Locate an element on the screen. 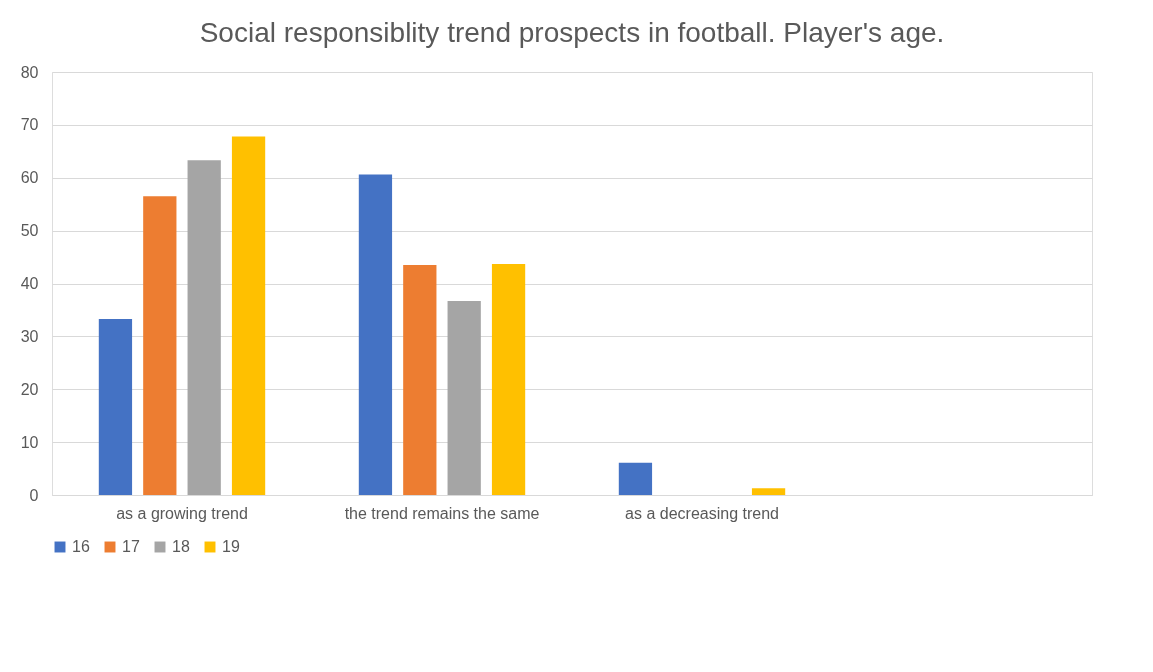 The height and width of the screenshot is (672, 1153). y-tick-label: 10 is located at coordinates (29, 442).